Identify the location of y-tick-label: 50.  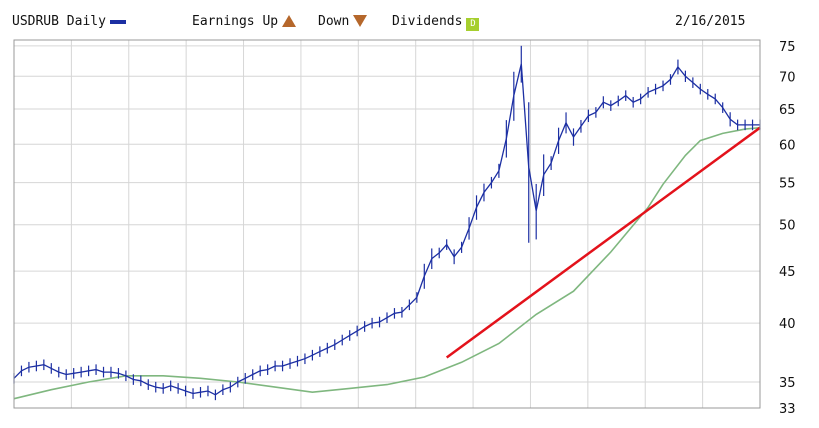
(787, 226).